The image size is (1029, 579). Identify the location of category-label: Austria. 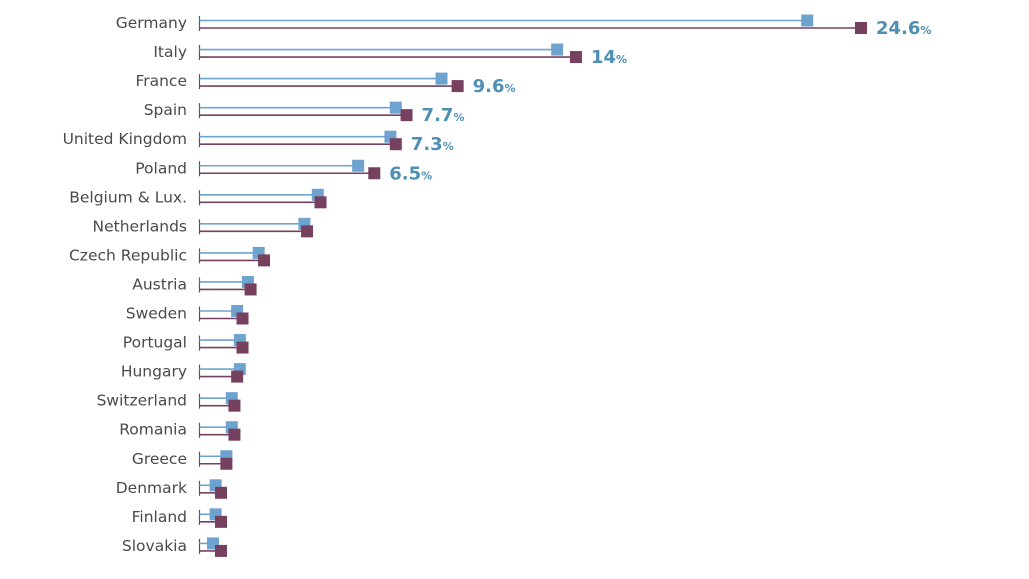
(159, 284).